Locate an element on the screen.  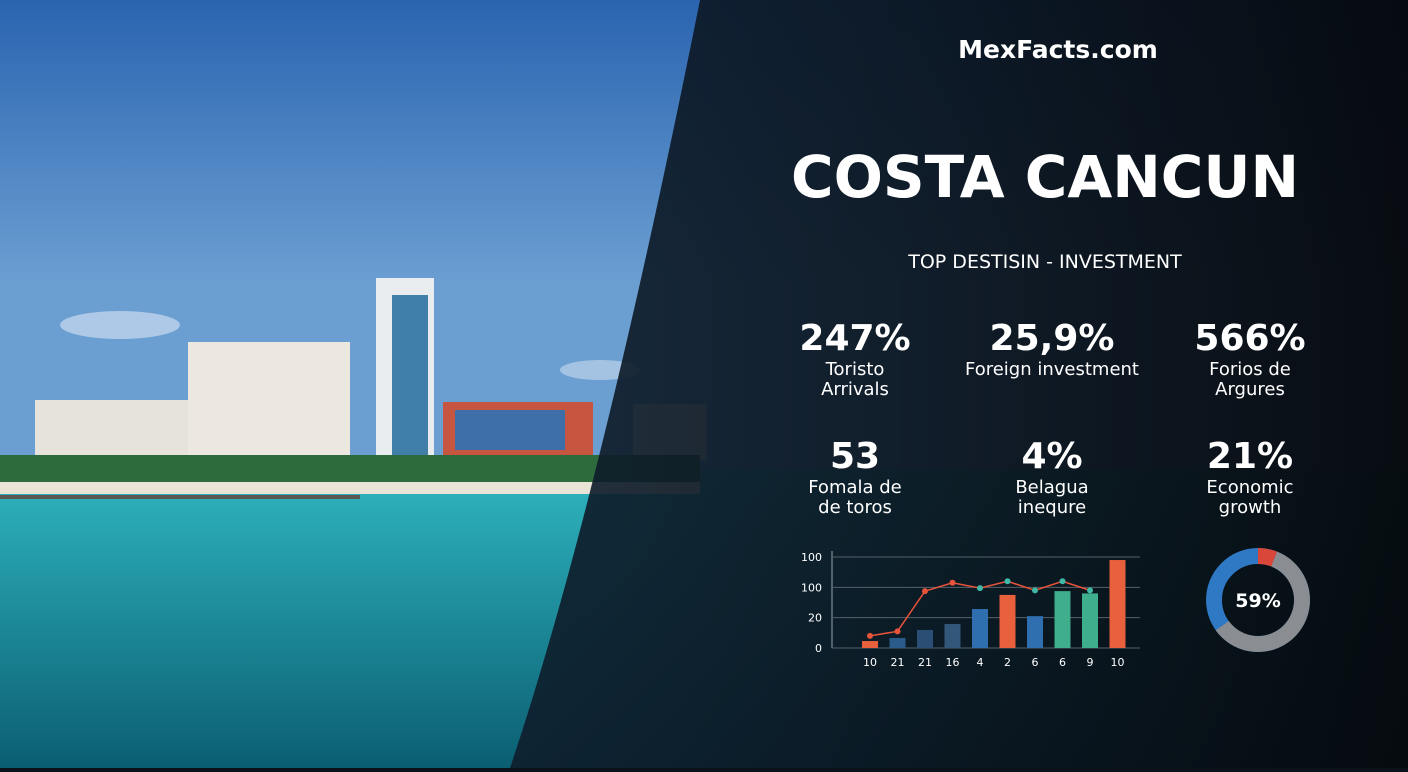
stat-value: 566% is located at coordinates (1249, 338).